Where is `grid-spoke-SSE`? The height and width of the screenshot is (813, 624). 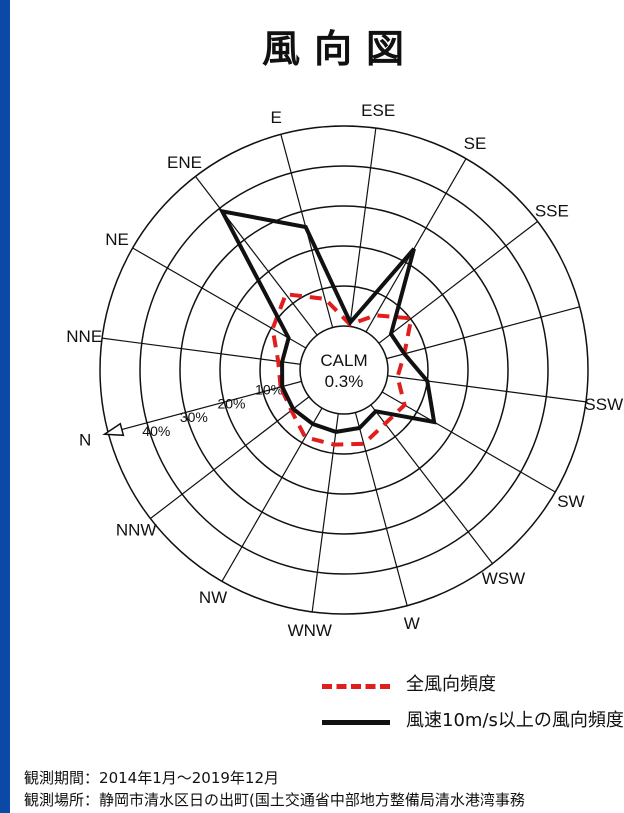
grid-spoke-SSE is located at coordinates (458, 282).